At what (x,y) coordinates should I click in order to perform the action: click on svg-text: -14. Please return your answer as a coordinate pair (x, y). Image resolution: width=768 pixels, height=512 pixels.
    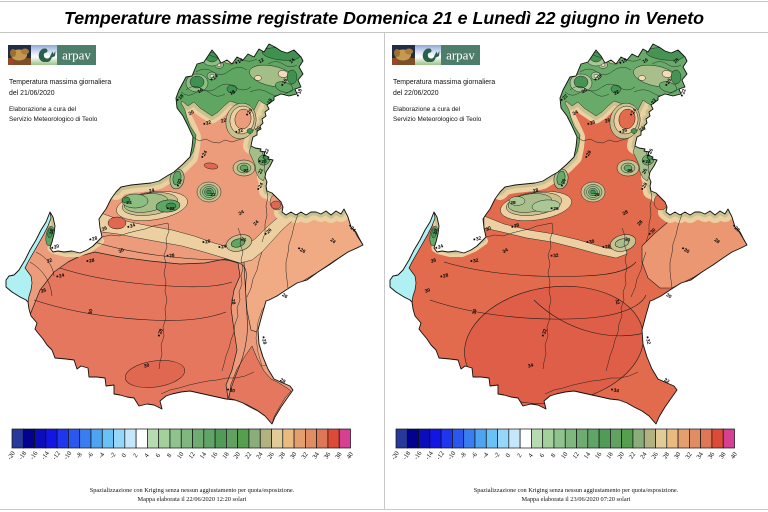
    Looking at the image, I should click on (429, 456).